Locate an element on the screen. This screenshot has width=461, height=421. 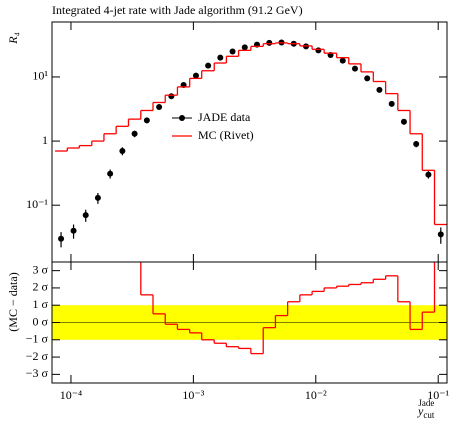
y-tick-label: 1 is located at coordinates (45, 140).